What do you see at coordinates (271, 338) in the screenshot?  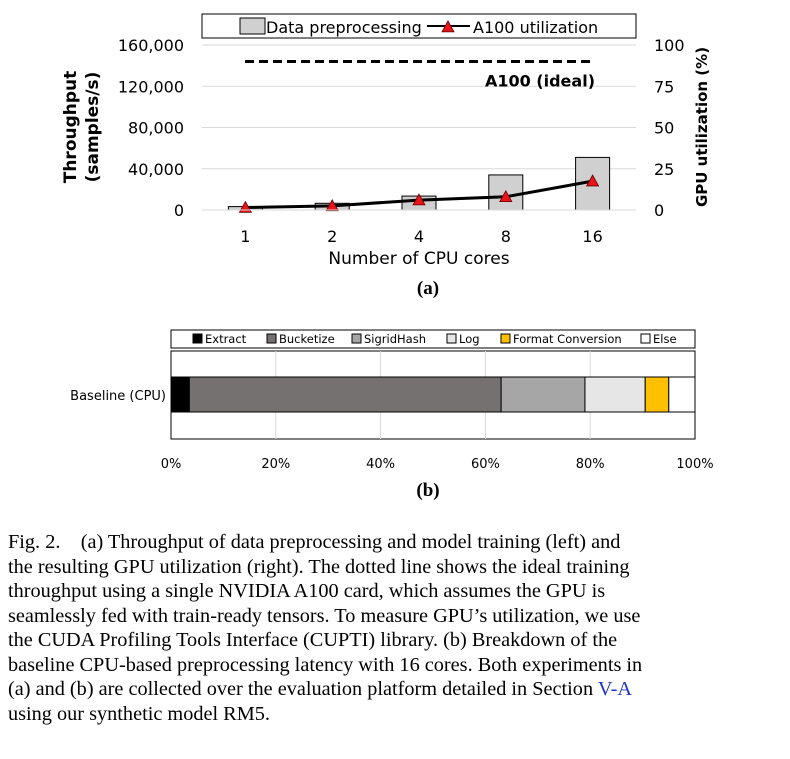 I see `legend-swatch-bucketize` at bounding box center [271, 338].